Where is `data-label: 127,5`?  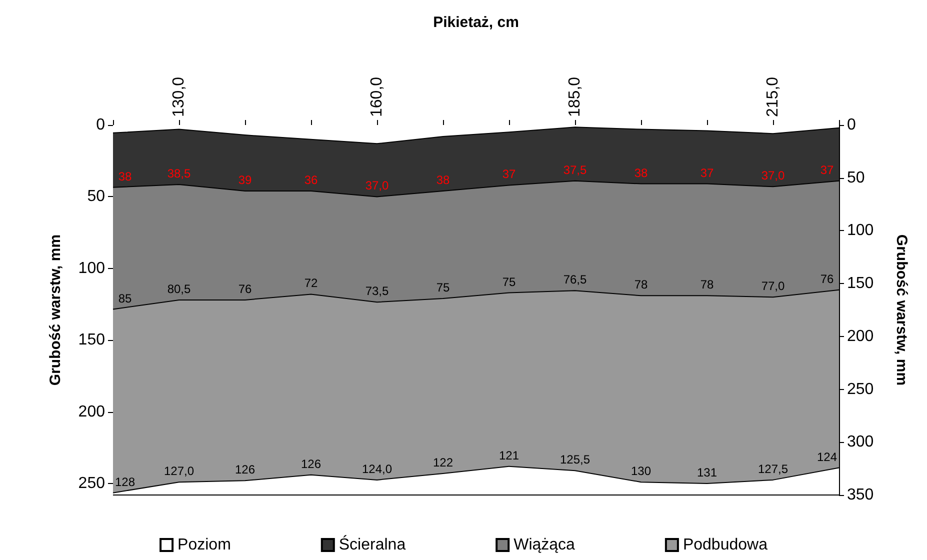 data-label: 127,5 is located at coordinates (773, 469).